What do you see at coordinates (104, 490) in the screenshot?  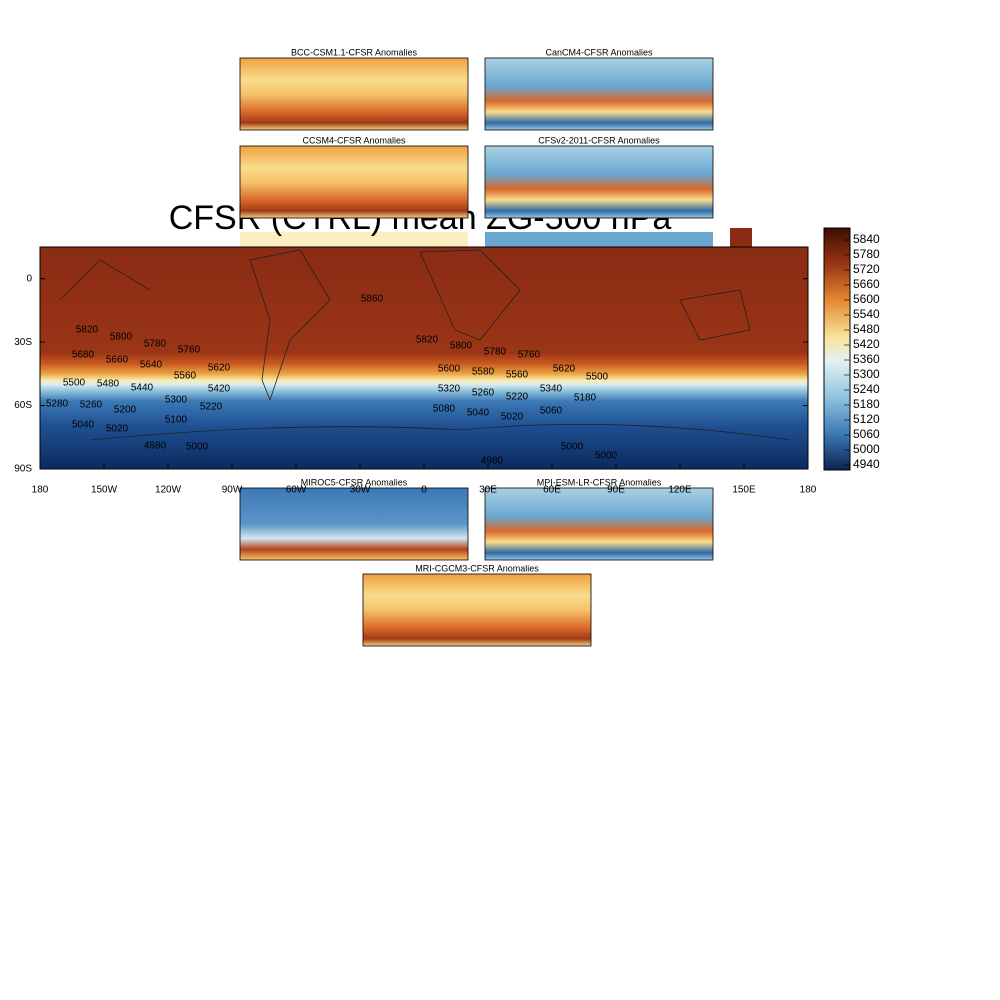 I see `x-tick-label: 150W` at bounding box center [104, 490].